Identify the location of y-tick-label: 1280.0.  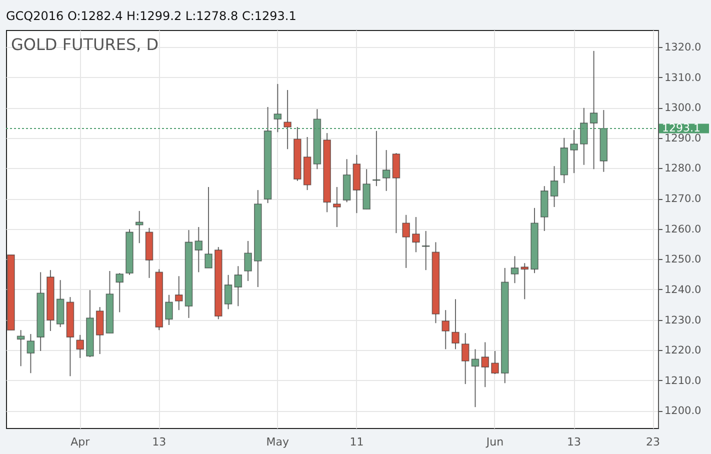
(683, 168).